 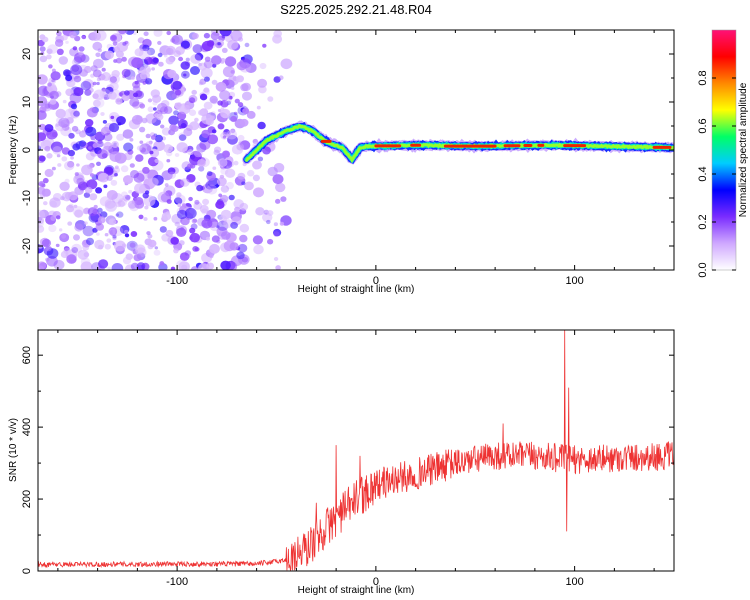 What do you see at coordinates (724, 150) in the screenshot?
I see `colorbar-frame` at bounding box center [724, 150].